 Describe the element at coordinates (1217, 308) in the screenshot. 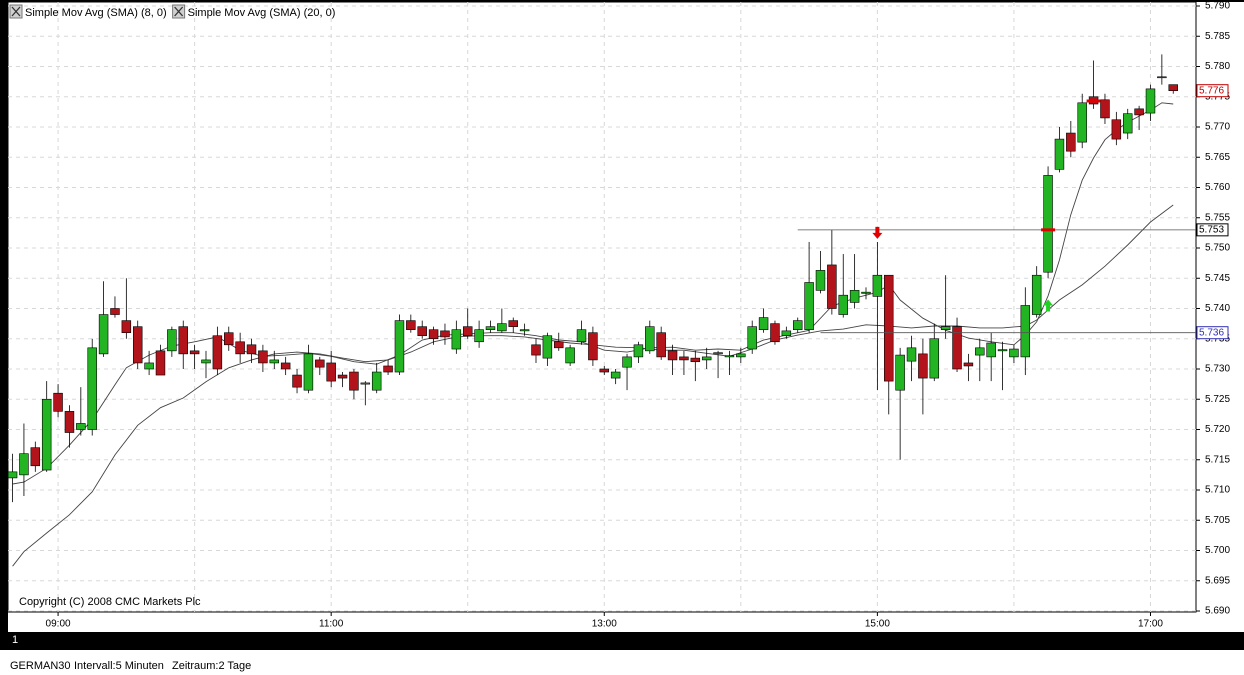

I see `y-tick-label: 5.740` at that location.